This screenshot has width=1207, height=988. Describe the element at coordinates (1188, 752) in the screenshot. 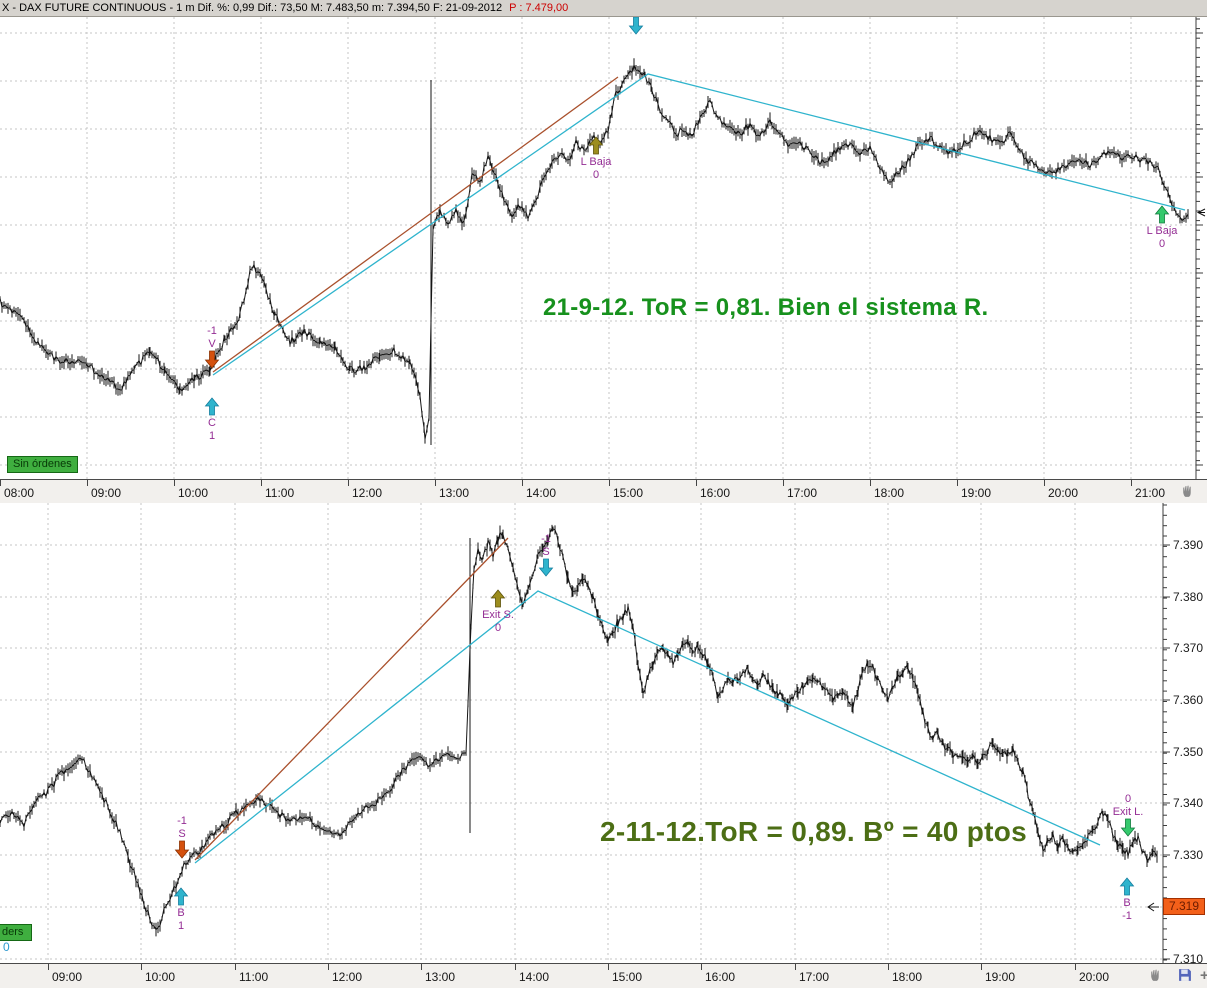

I see `svg-text: 7.350` at that location.